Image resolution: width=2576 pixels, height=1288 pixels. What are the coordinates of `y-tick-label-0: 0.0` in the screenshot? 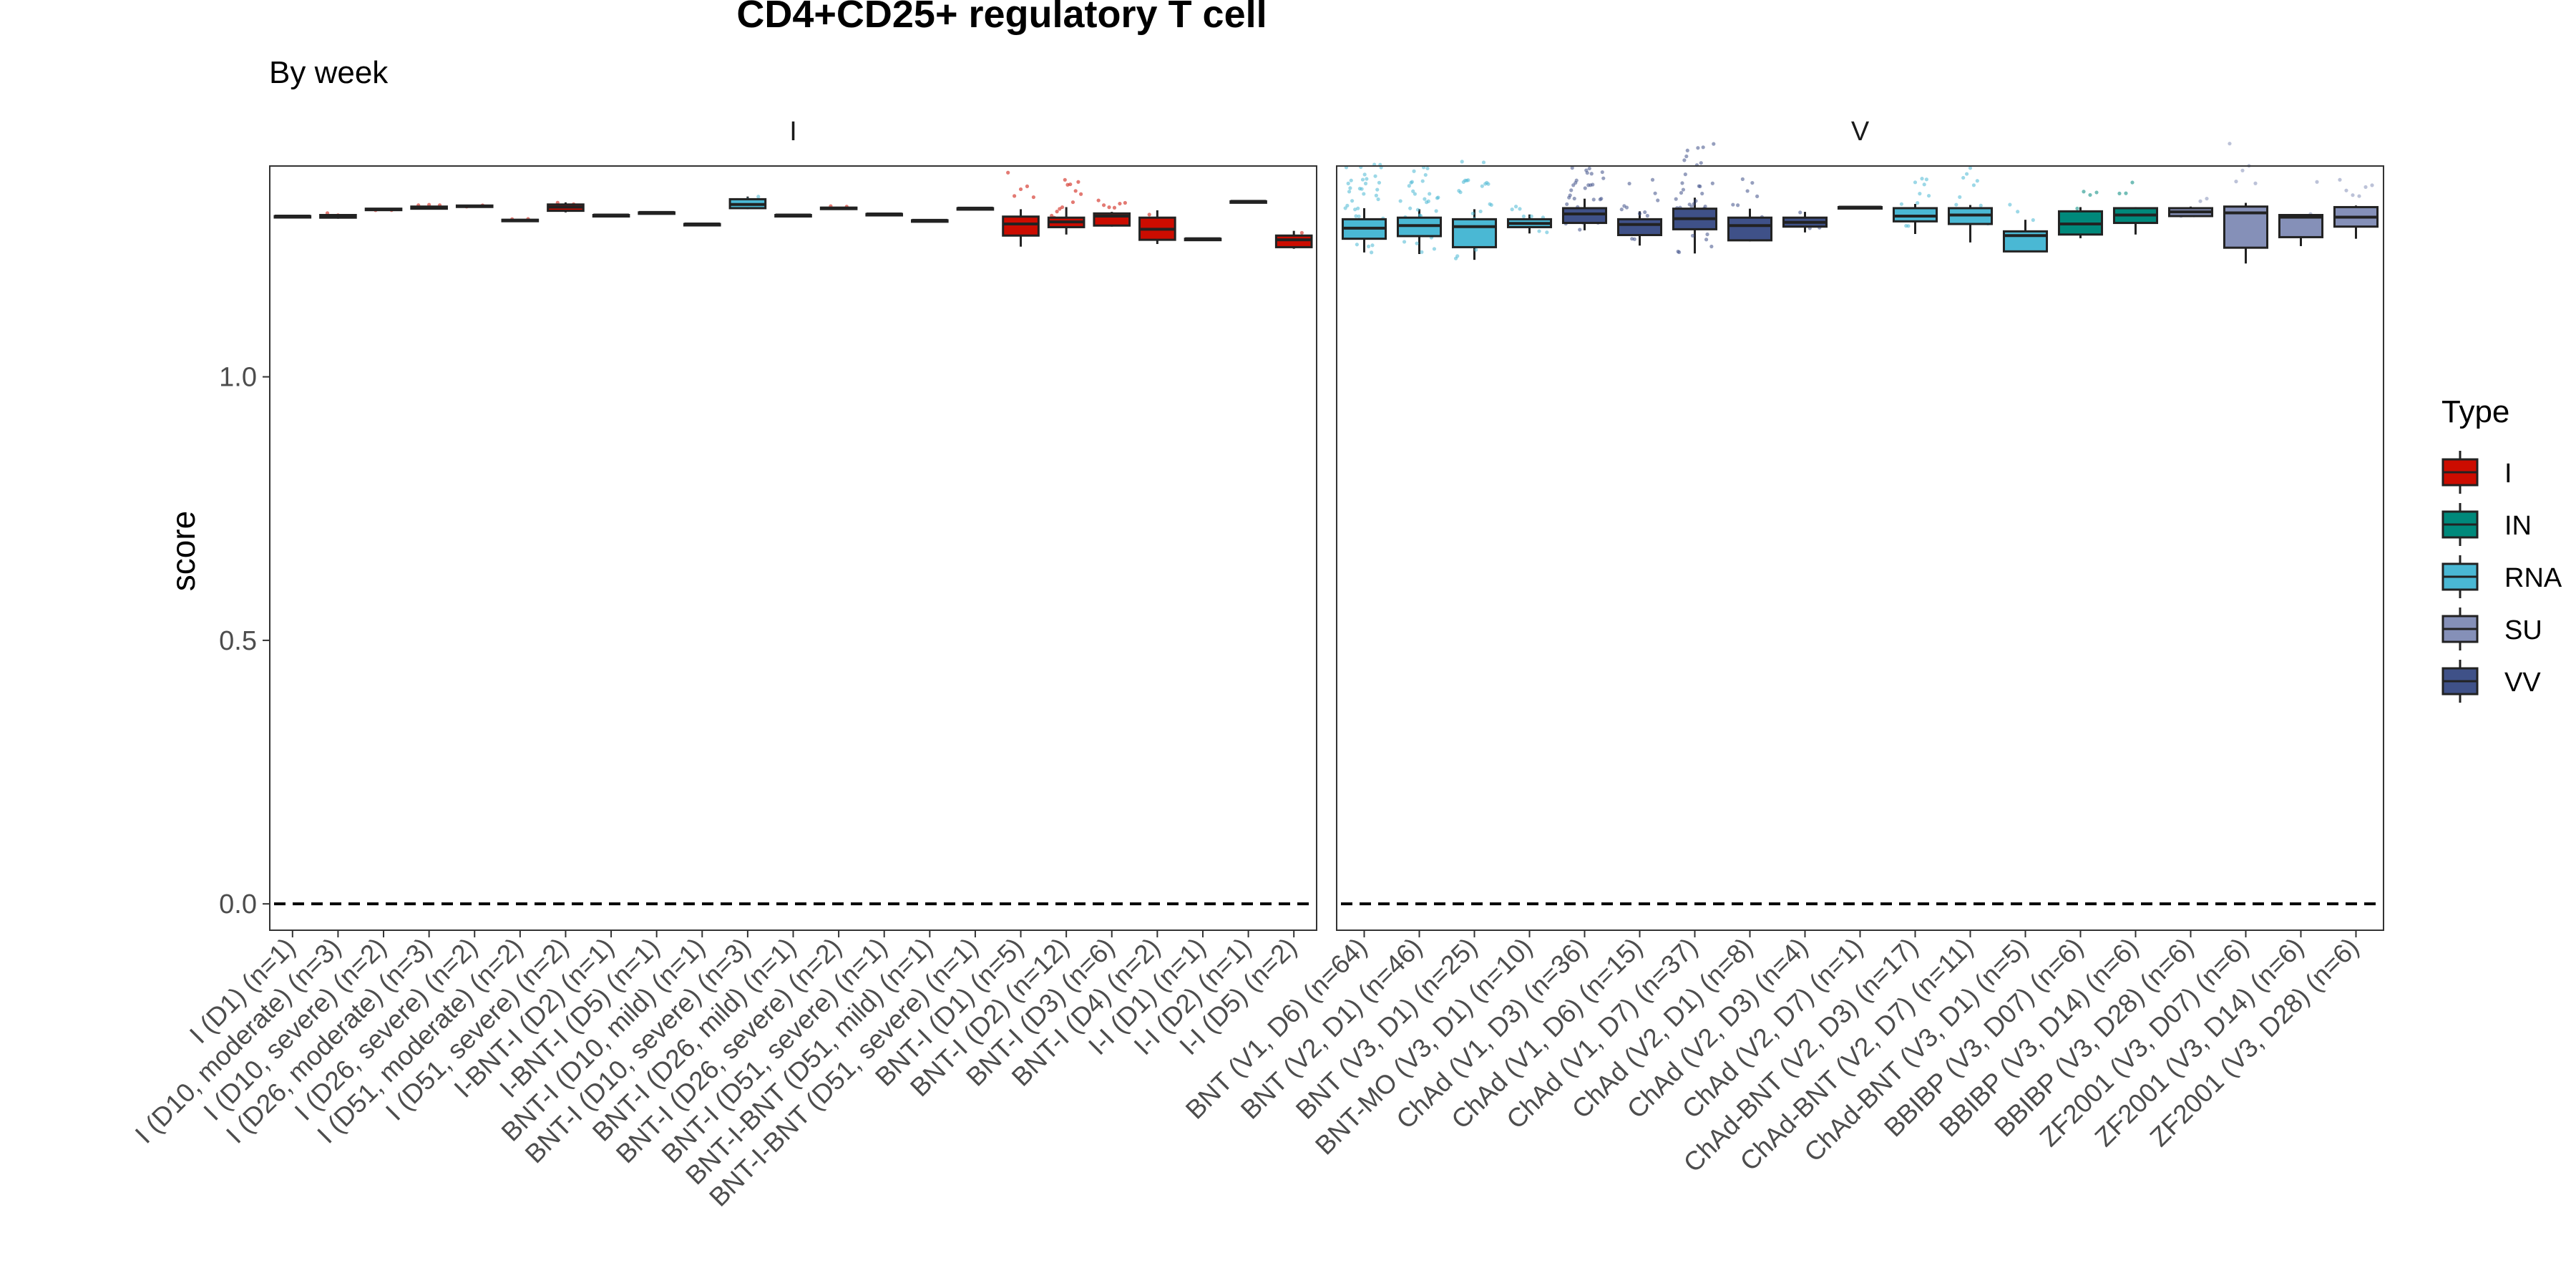 It's located at (238, 904).